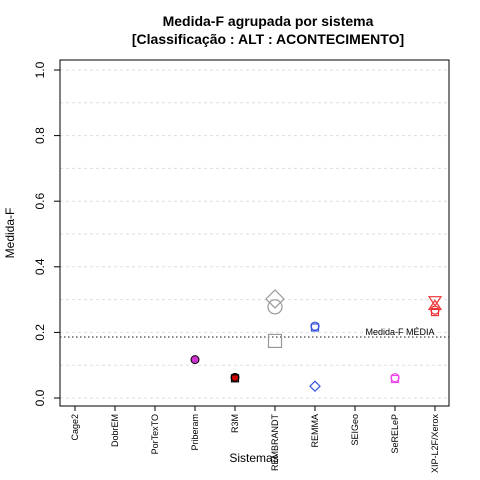  I want to click on x-tick-label: SeRELeP, so click(395, 434).